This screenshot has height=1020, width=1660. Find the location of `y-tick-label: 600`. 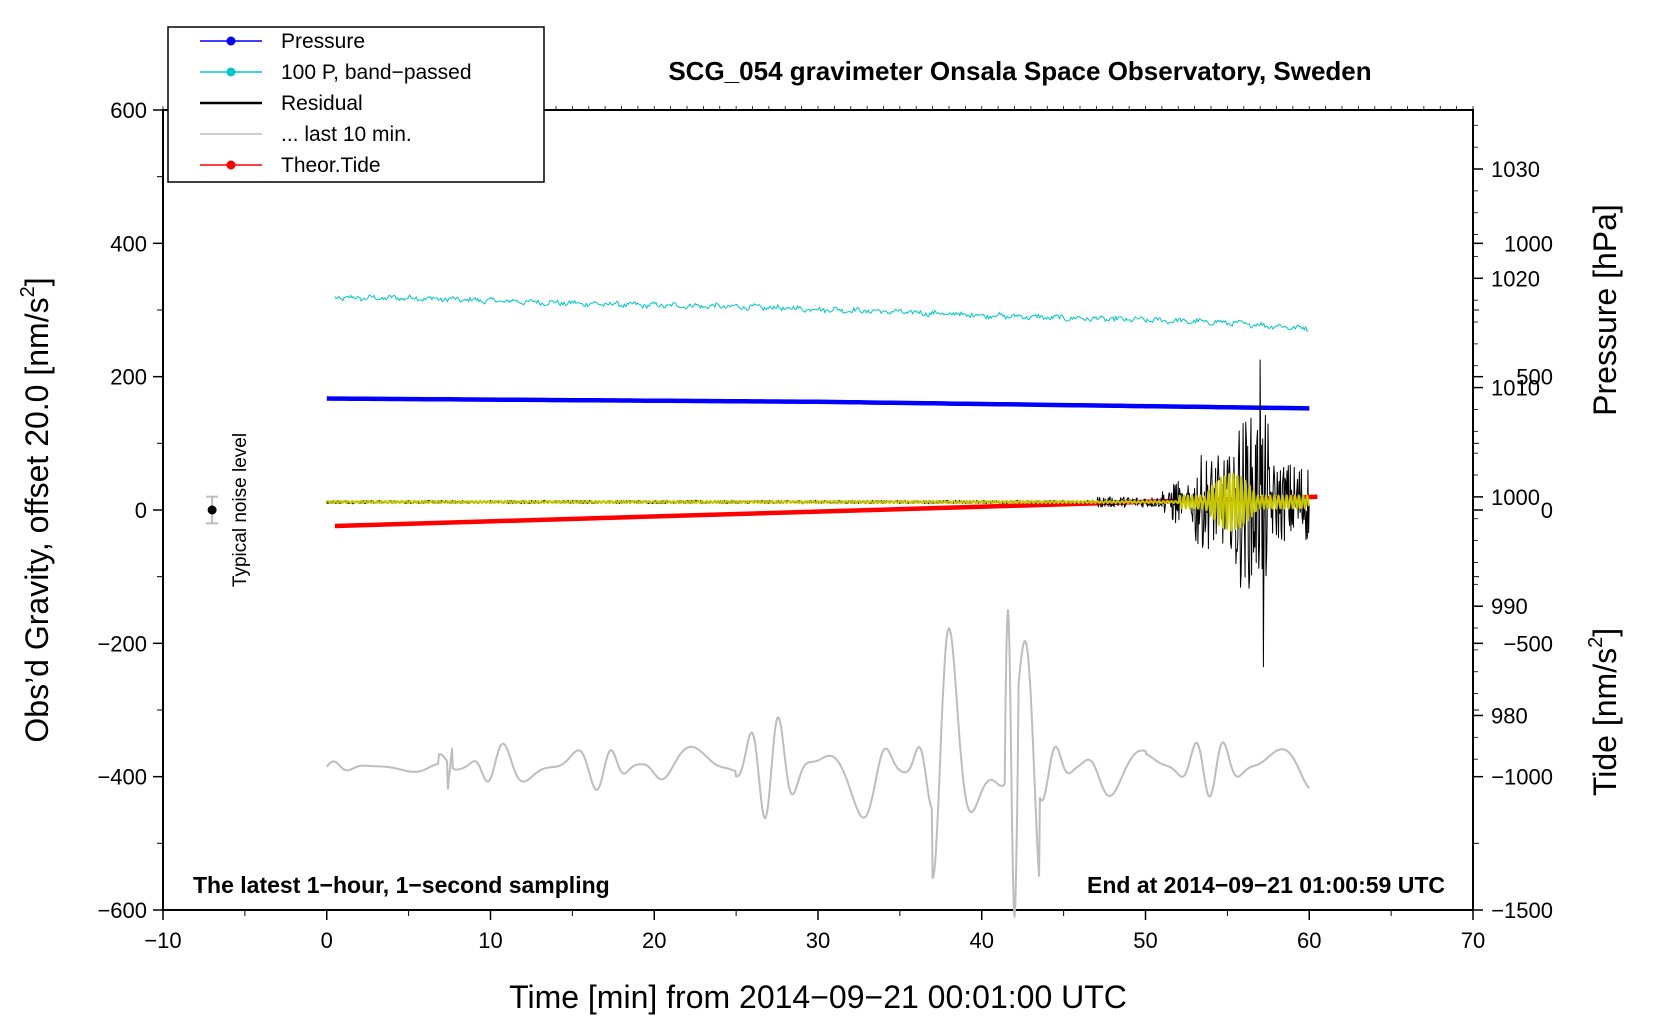

y-tick-label: 600 is located at coordinates (128, 110).